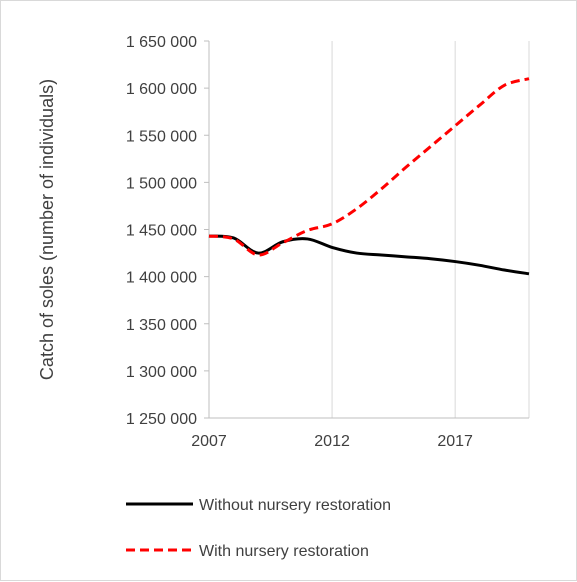  I want to click on y-axis-title: Catch of soles (number of individuals), so click(47, 229).